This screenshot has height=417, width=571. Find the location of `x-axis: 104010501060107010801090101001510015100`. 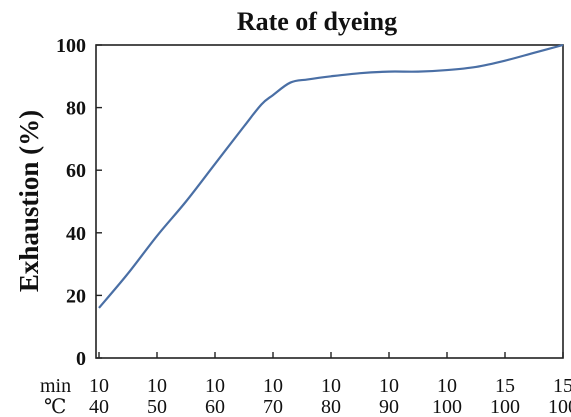

x-axis: 104010501060107010801090101001510015100 is located at coordinates (330, 384).